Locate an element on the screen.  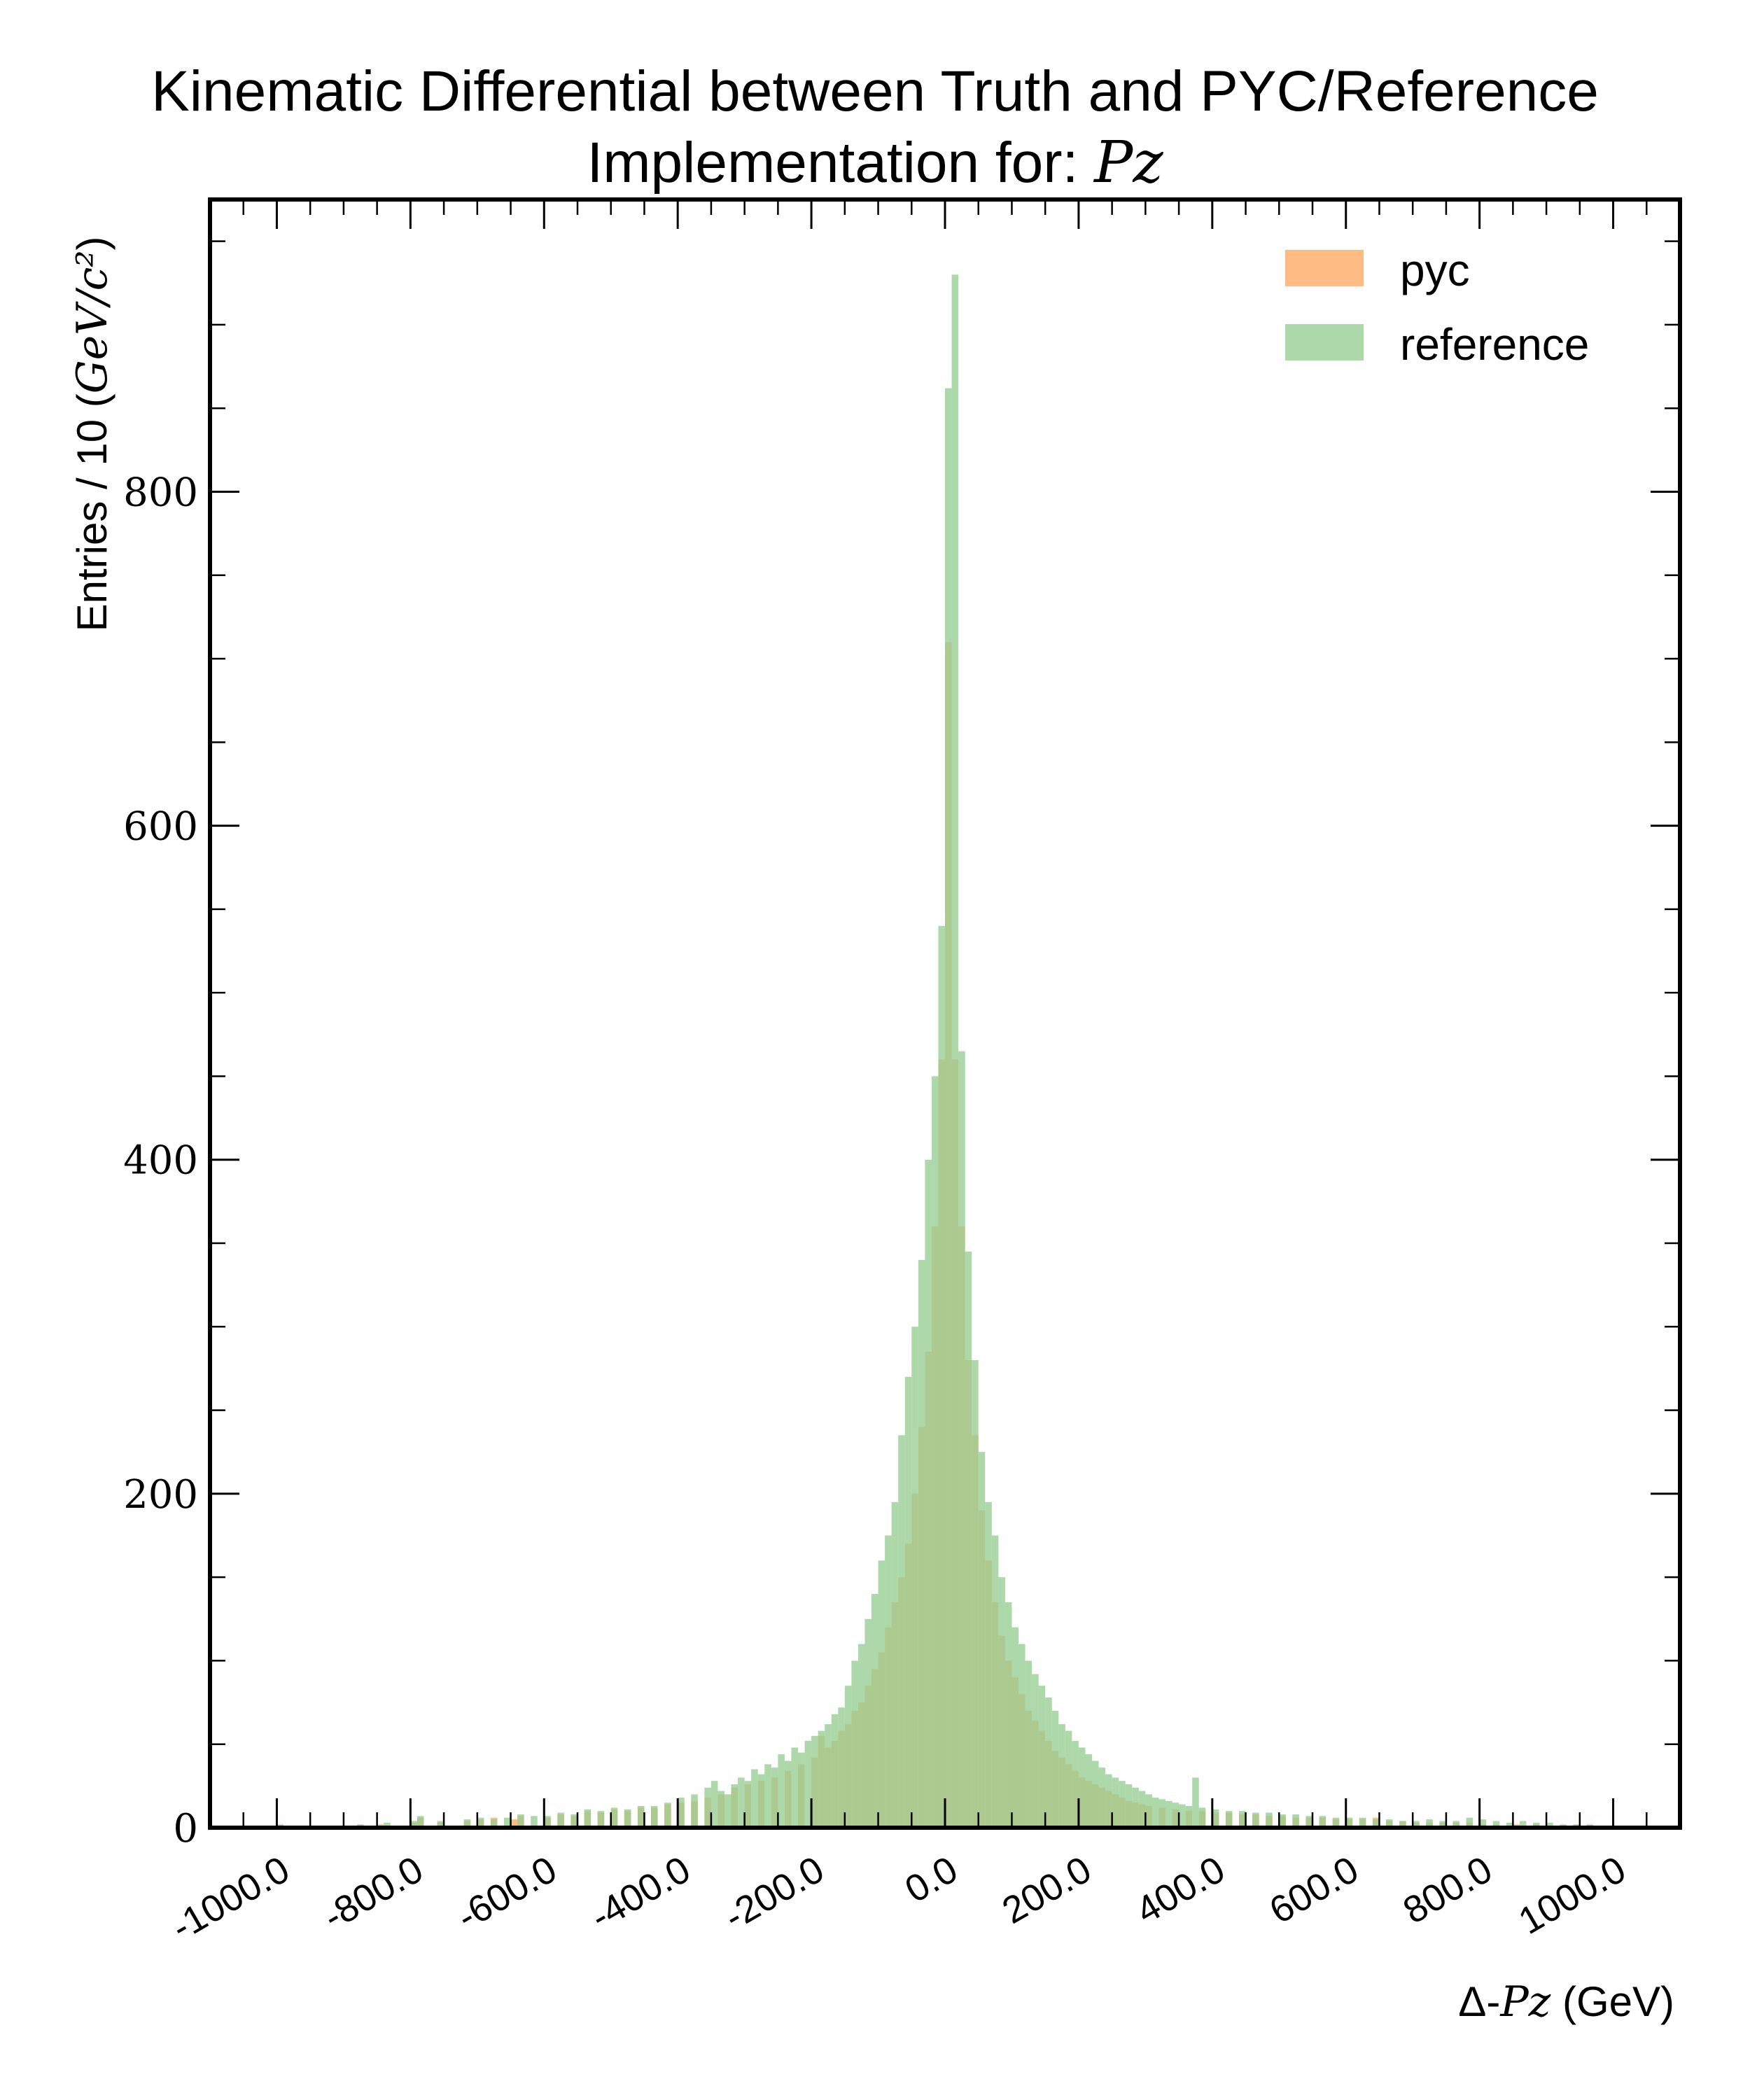
legend-label-reference: reference is located at coordinates (1494, 344).